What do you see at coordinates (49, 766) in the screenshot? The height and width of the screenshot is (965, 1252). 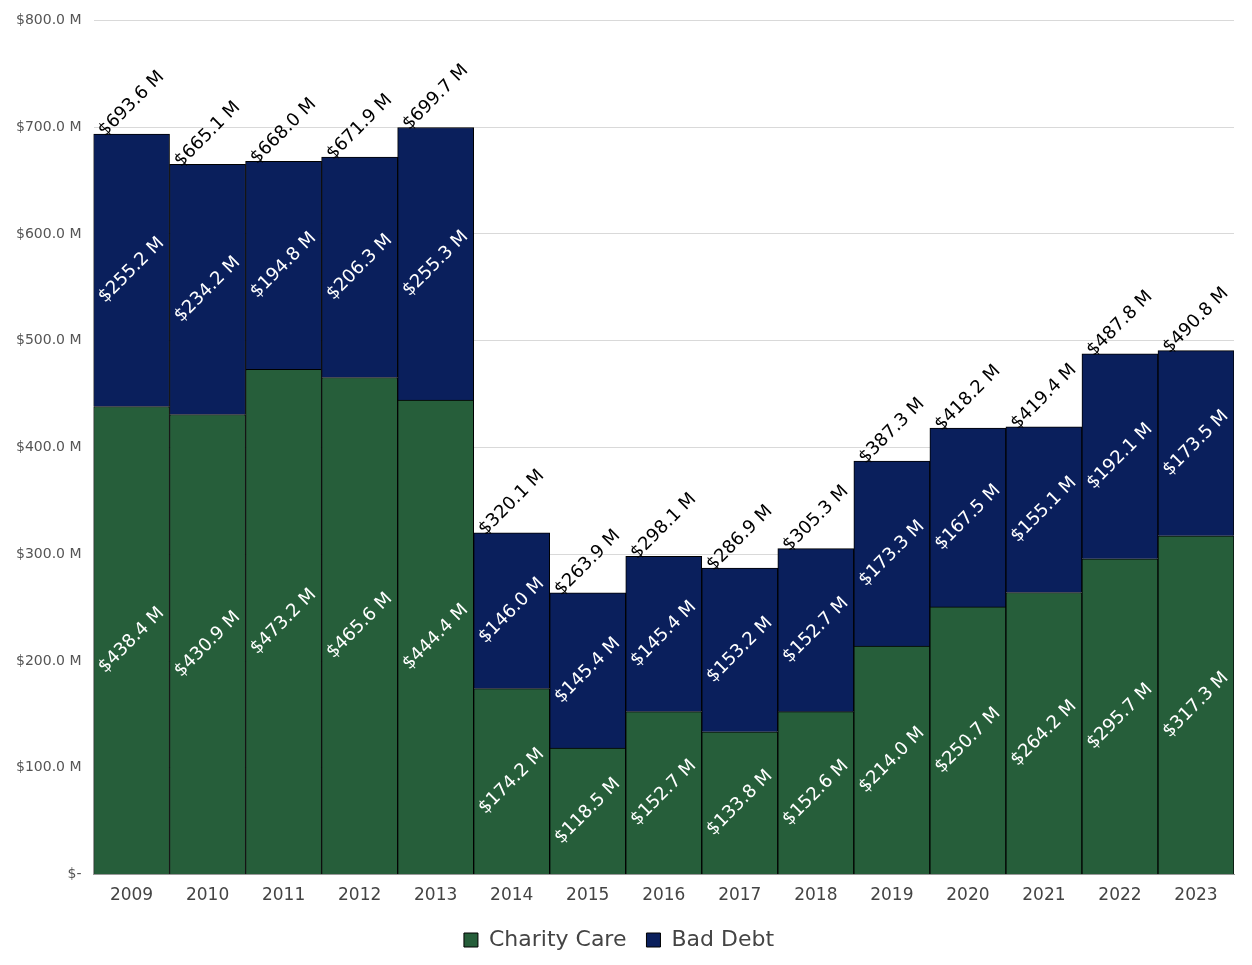 I see `y-tick-label: $100.0 M` at bounding box center [49, 766].